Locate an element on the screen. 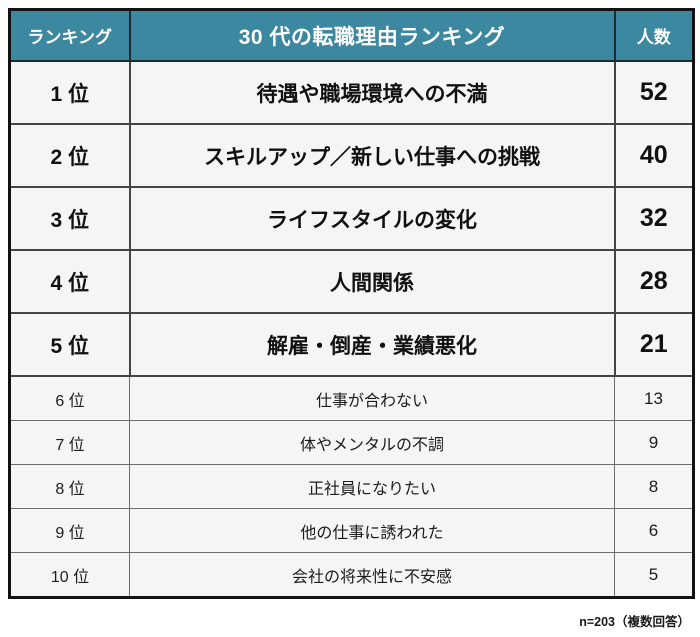  rank-cell: 2 位 is located at coordinates (69, 155).